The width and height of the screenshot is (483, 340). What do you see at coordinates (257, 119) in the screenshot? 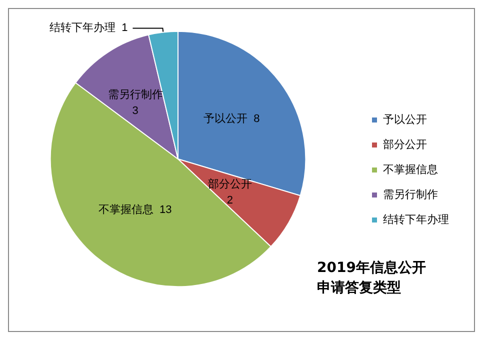
I see `data-label: 8` at bounding box center [257, 119].